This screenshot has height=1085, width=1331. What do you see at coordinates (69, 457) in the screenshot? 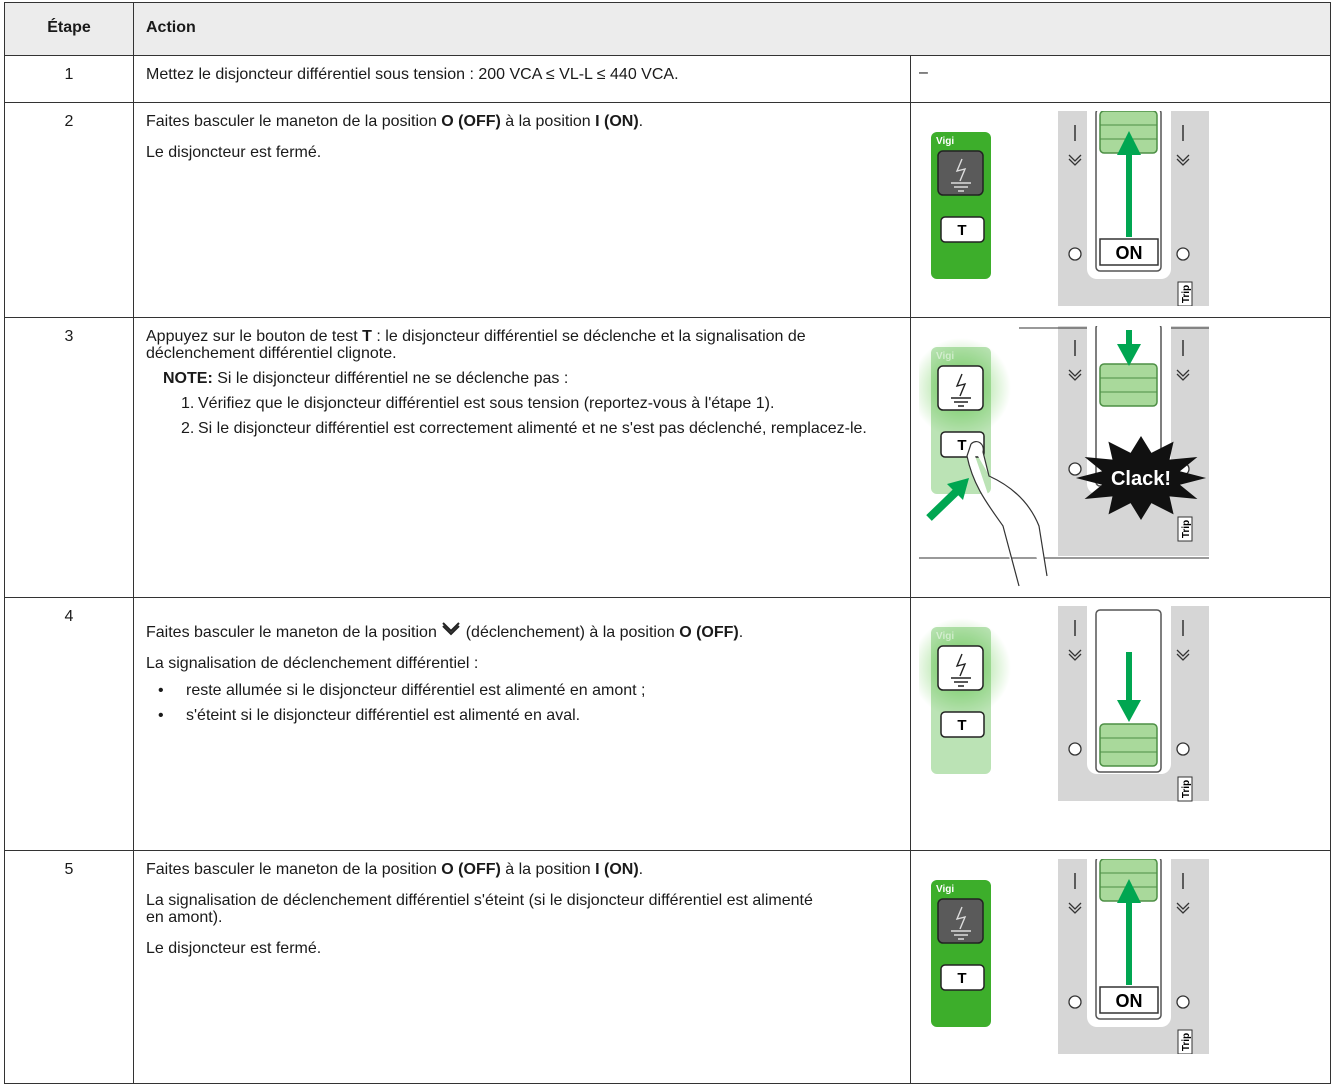
I see `step-cell: 3` at bounding box center [69, 457].